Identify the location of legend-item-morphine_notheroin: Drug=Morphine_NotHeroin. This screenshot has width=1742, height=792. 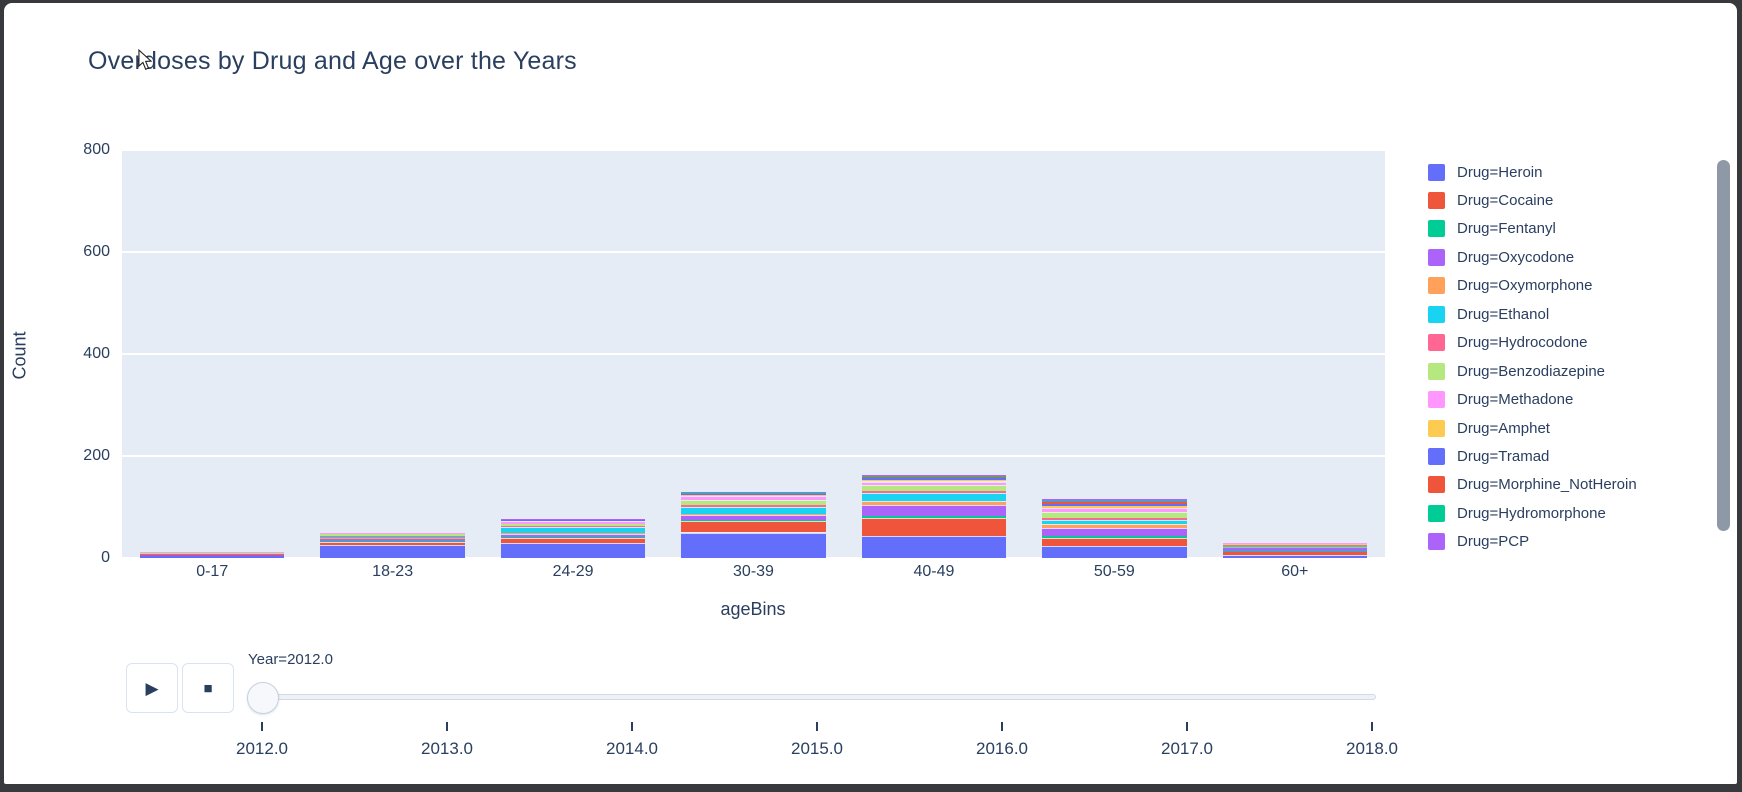
(1532, 485).